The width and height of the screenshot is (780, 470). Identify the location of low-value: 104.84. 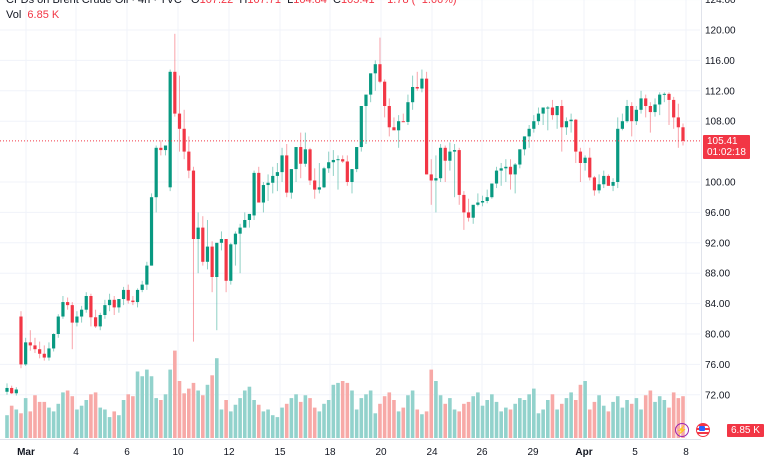
(310, 3).